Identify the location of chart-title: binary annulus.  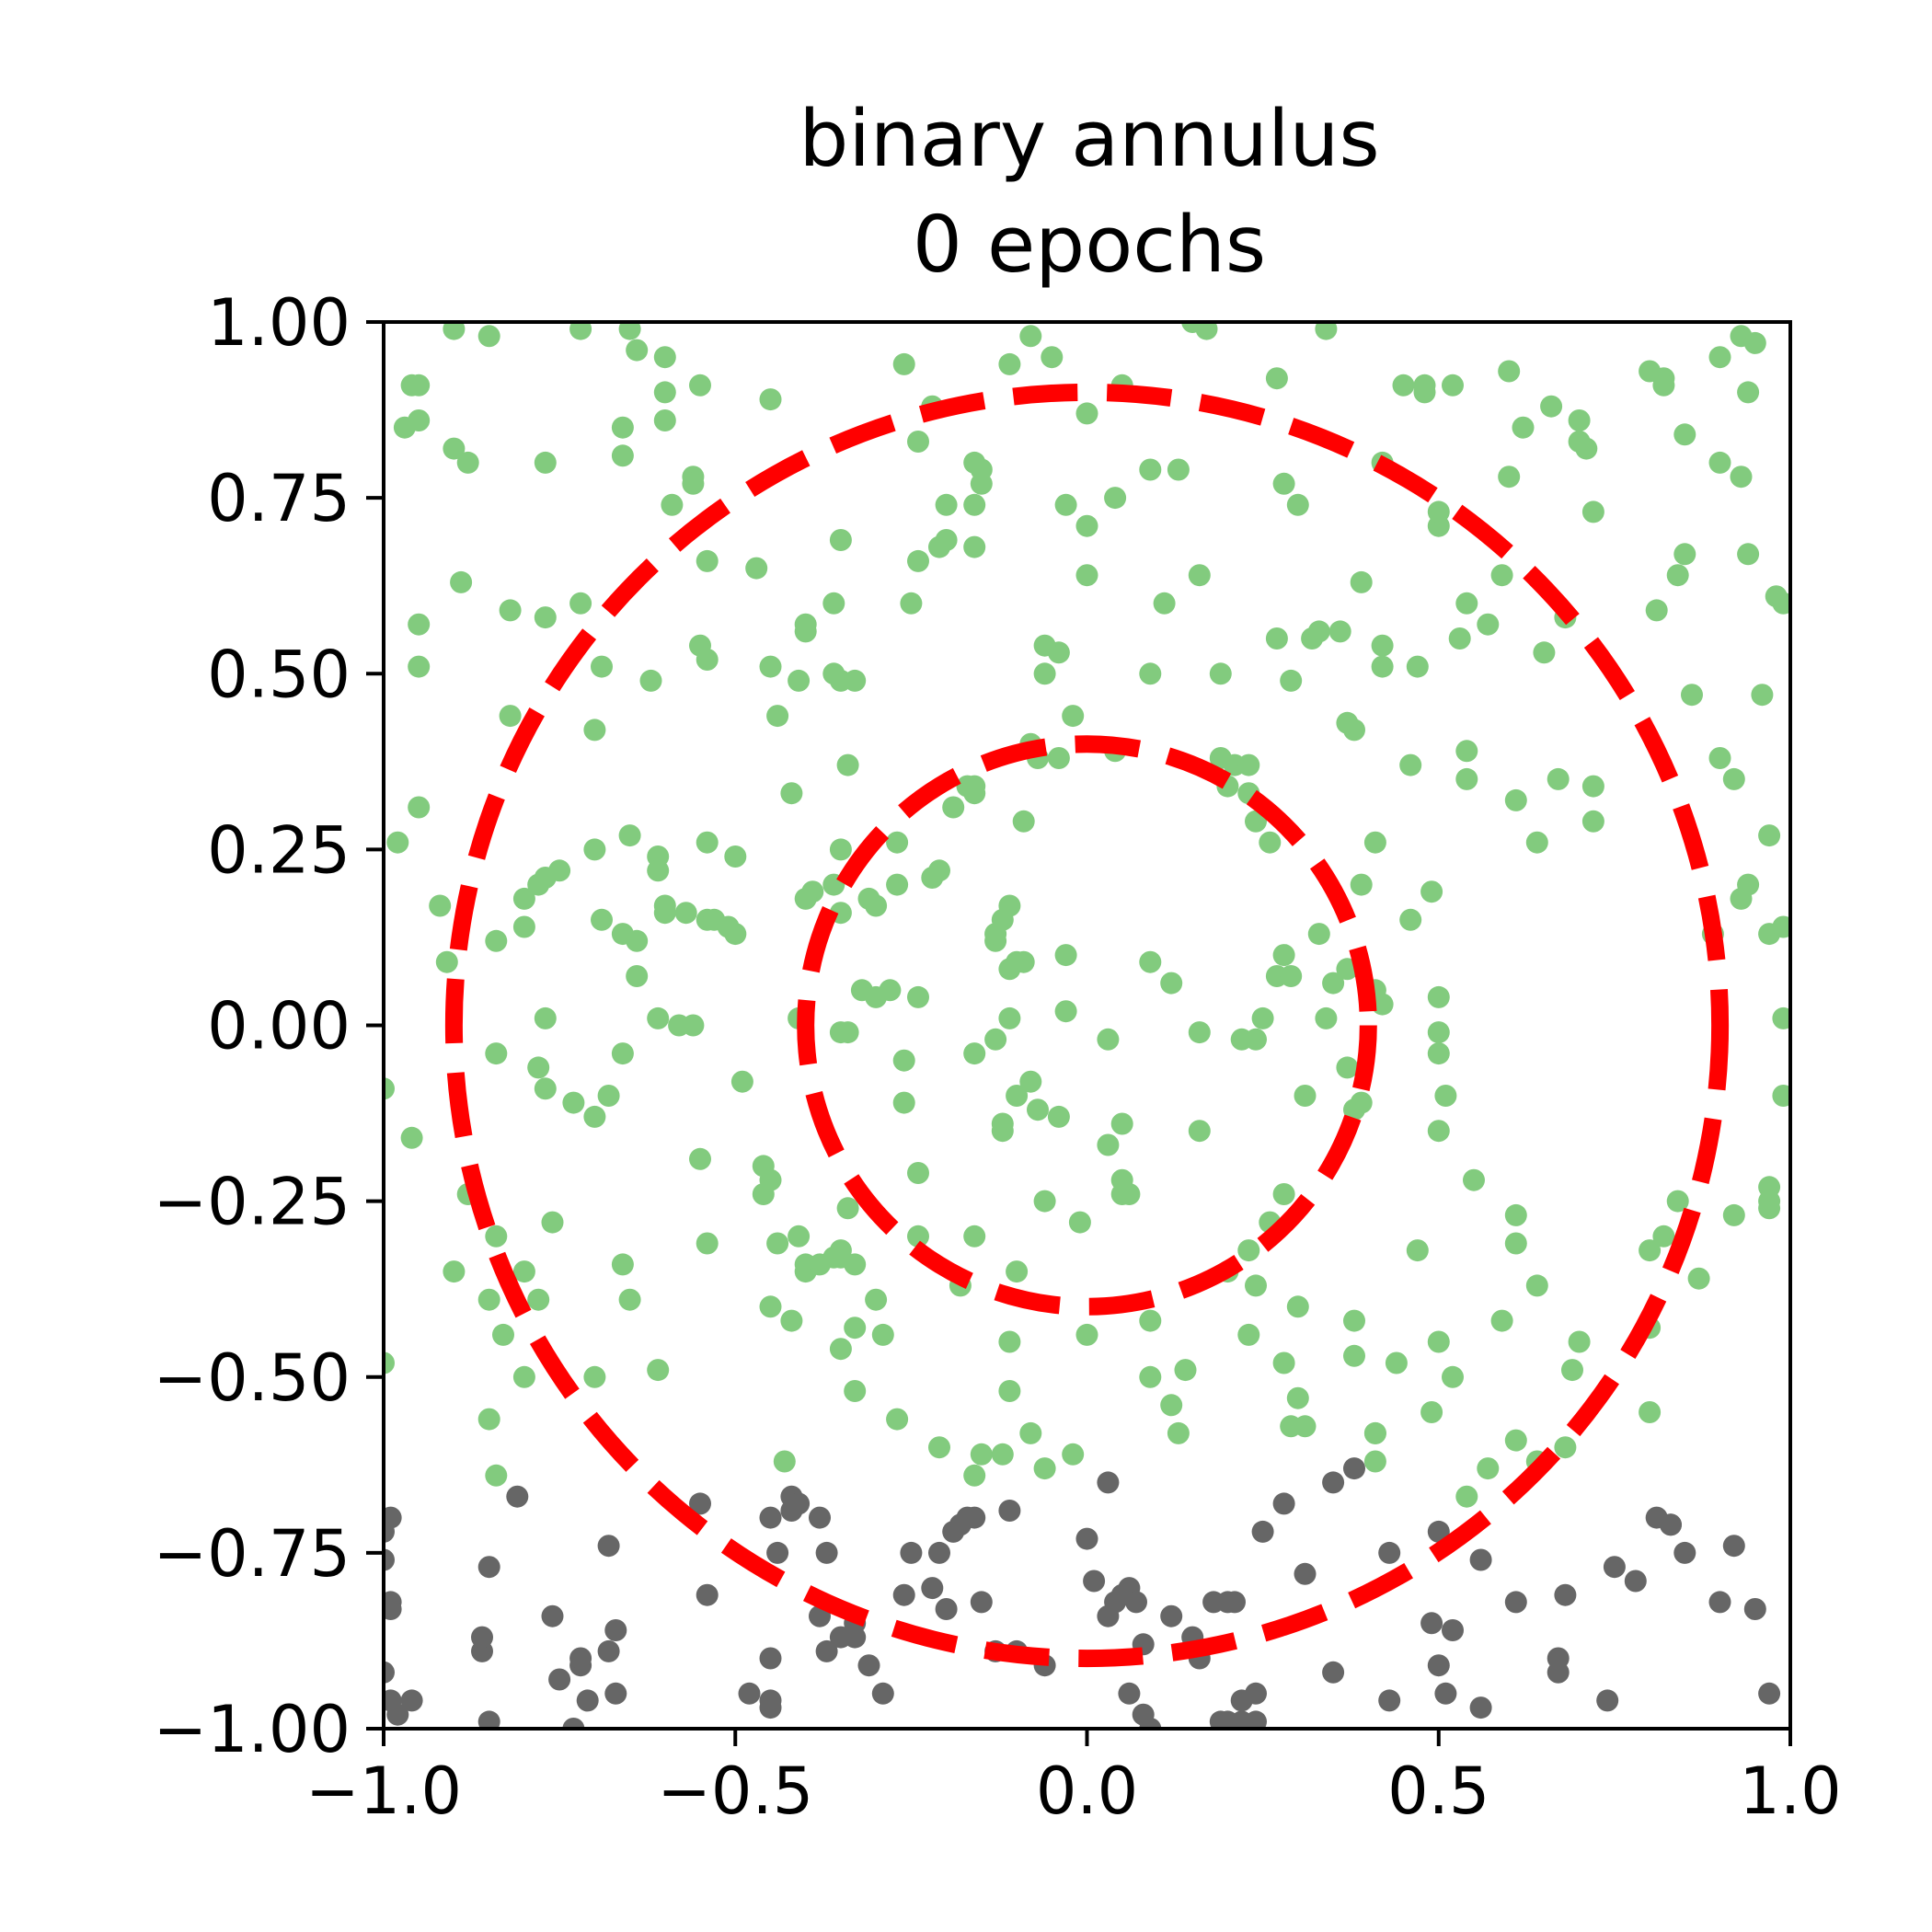
(1089, 139).